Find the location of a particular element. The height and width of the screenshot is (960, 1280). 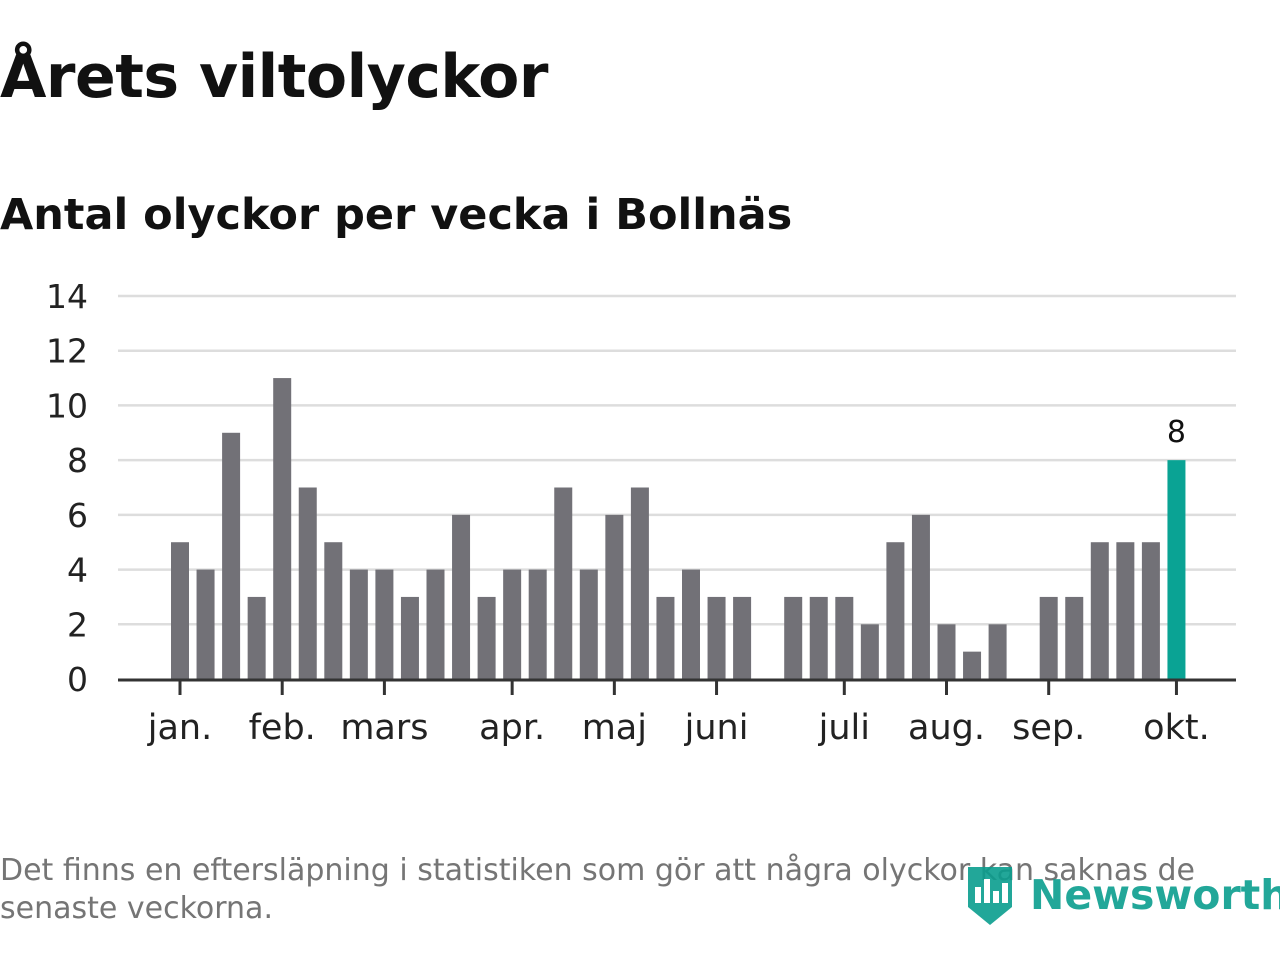

x-tick-label-maj: maj is located at coordinates (614, 728).